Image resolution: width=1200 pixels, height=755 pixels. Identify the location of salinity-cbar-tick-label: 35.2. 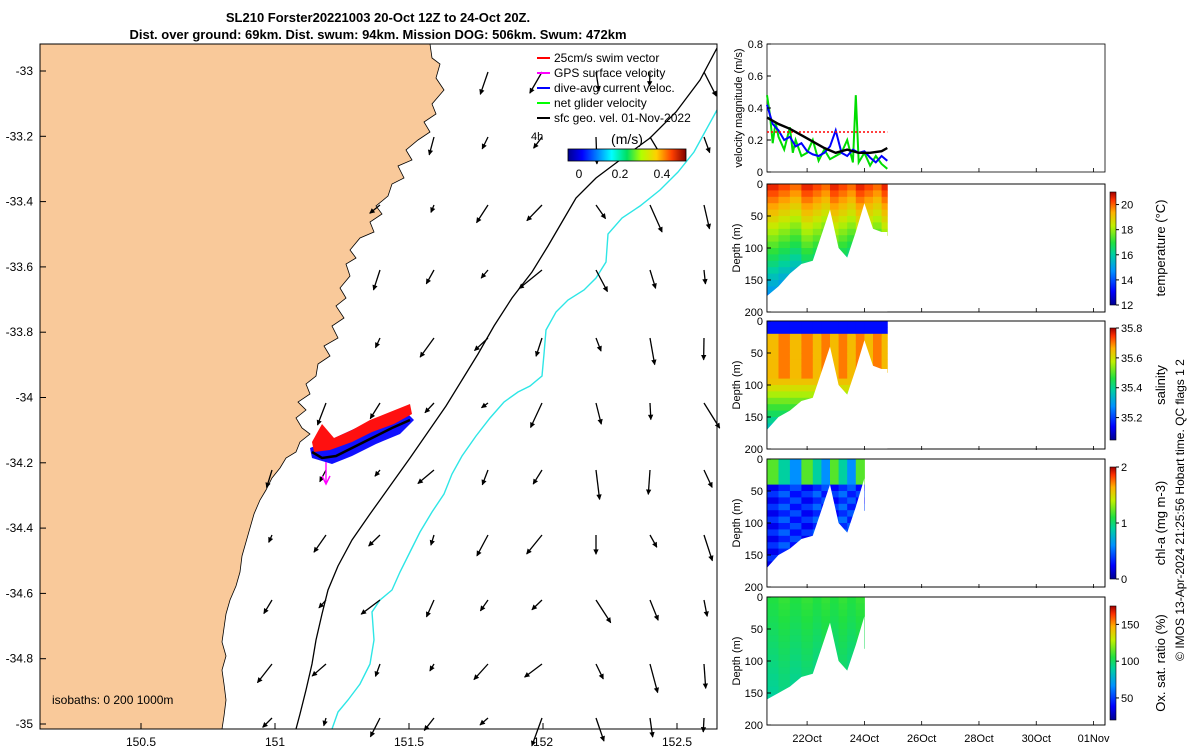
(1131, 419).